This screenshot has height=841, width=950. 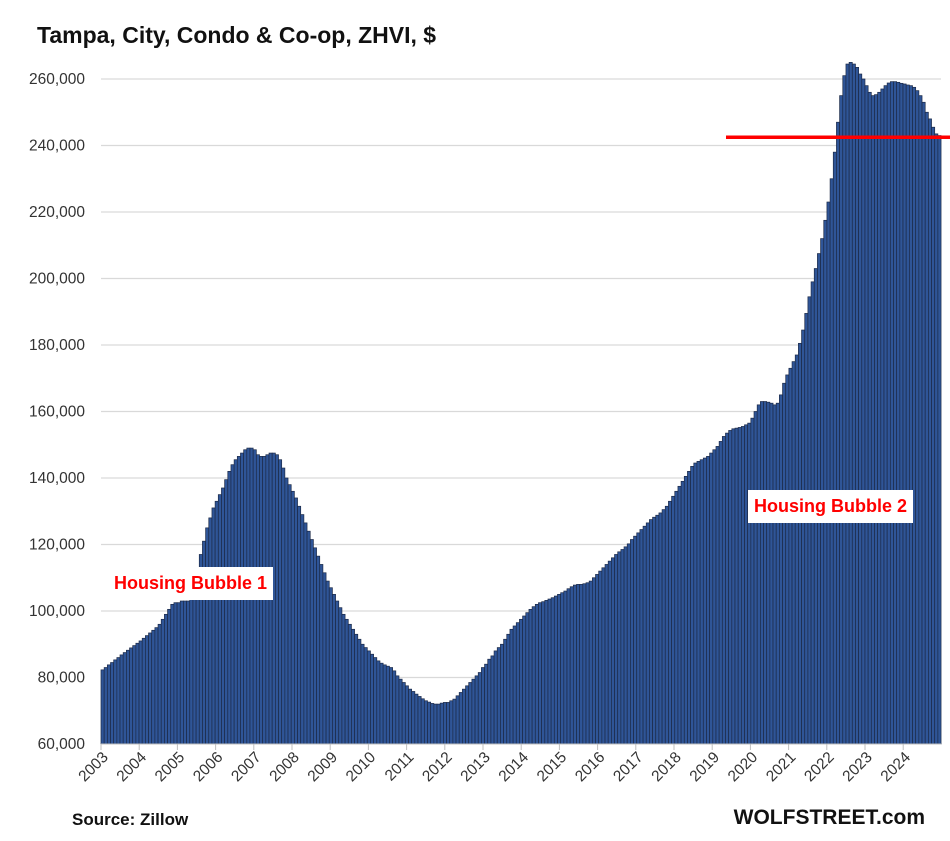 I want to click on x-tick-label: 2009, so click(x=323, y=767).